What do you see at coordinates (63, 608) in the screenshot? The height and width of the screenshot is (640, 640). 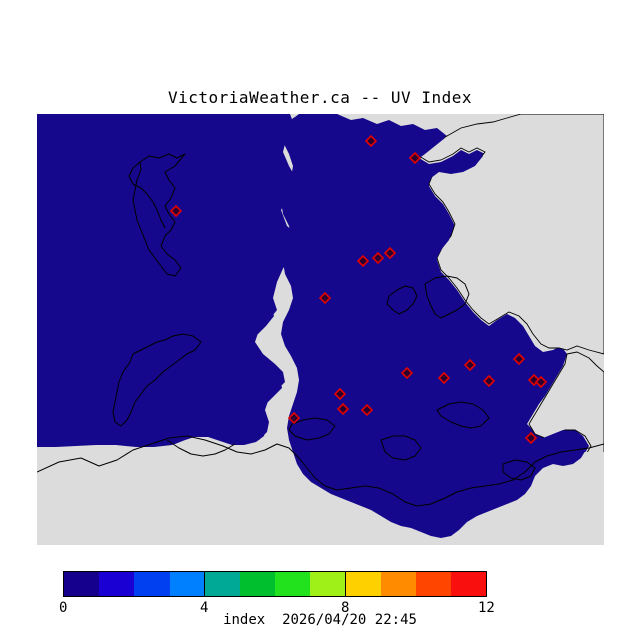 I see `colorbar-tick-label-0: 0` at bounding box center [63, 608].